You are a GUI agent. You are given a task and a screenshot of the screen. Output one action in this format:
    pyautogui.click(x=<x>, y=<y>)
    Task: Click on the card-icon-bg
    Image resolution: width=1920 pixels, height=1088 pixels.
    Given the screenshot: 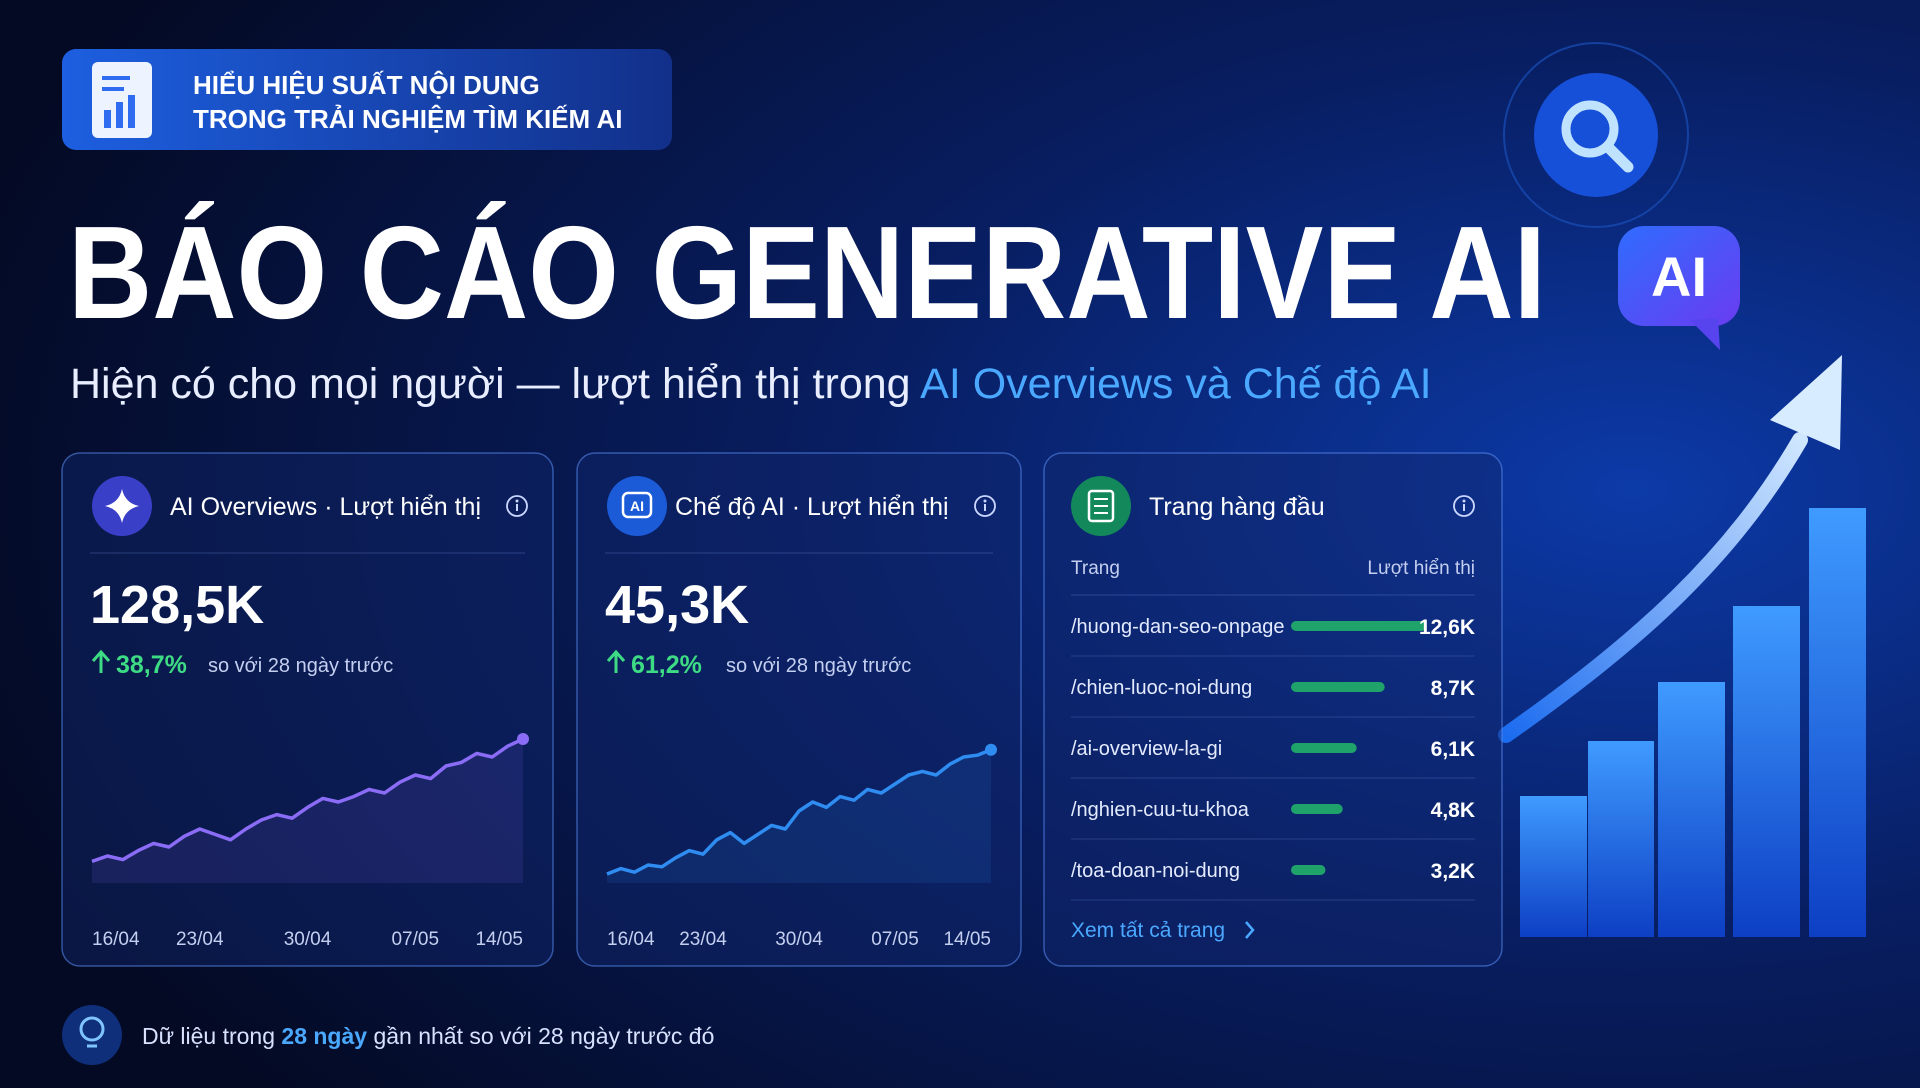 What is the action you would take?
    pyautogui.click(x=637, y=506)
    